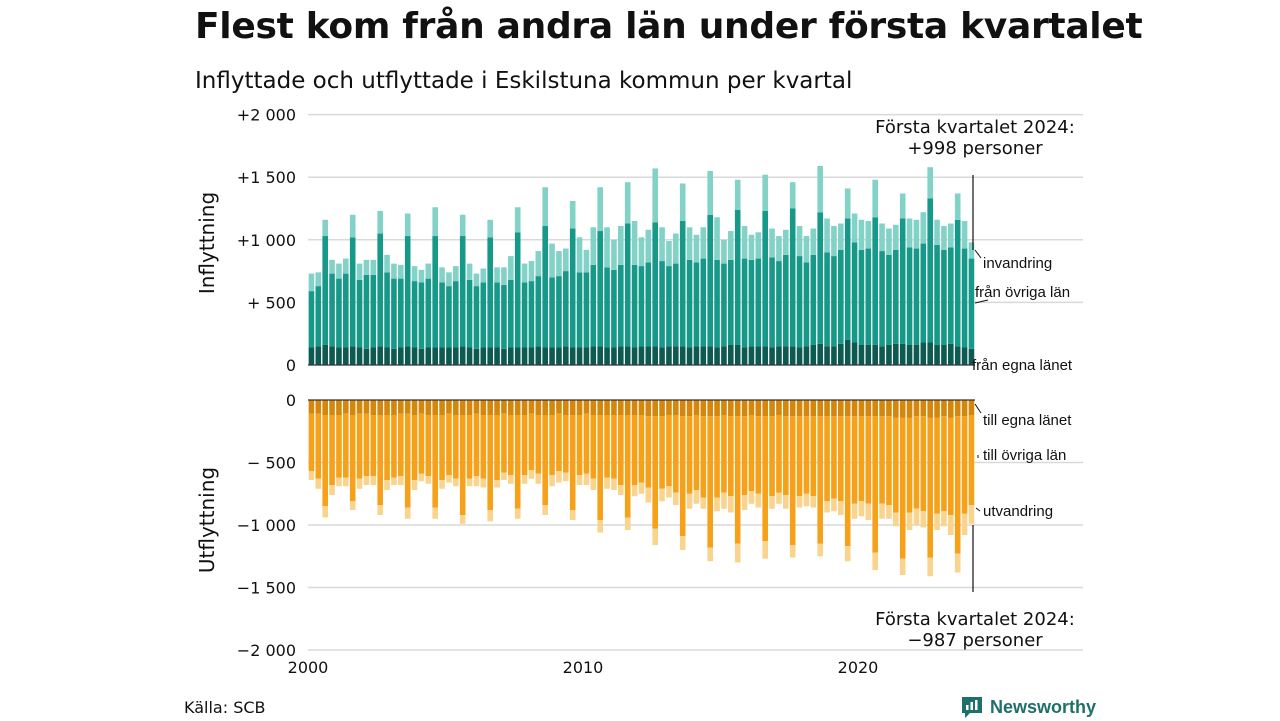 The width and height of the screenshot is (1280, 721). I want to click on brand-logo: Newsworthy, so click(1028, 707).